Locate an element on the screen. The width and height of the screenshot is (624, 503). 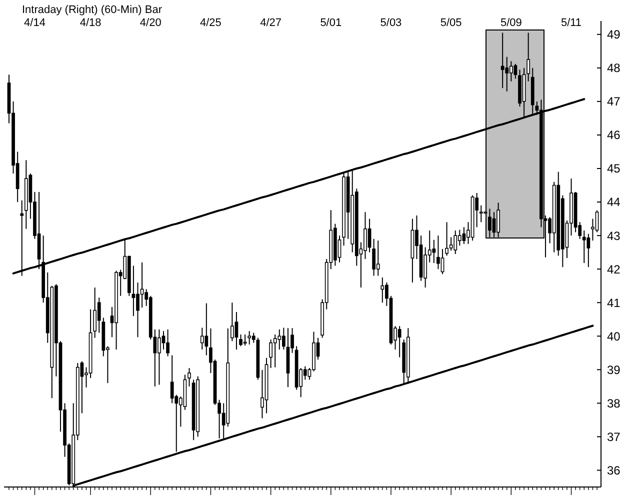
y-tick-label: 42 is located at coordinates (614, 269).